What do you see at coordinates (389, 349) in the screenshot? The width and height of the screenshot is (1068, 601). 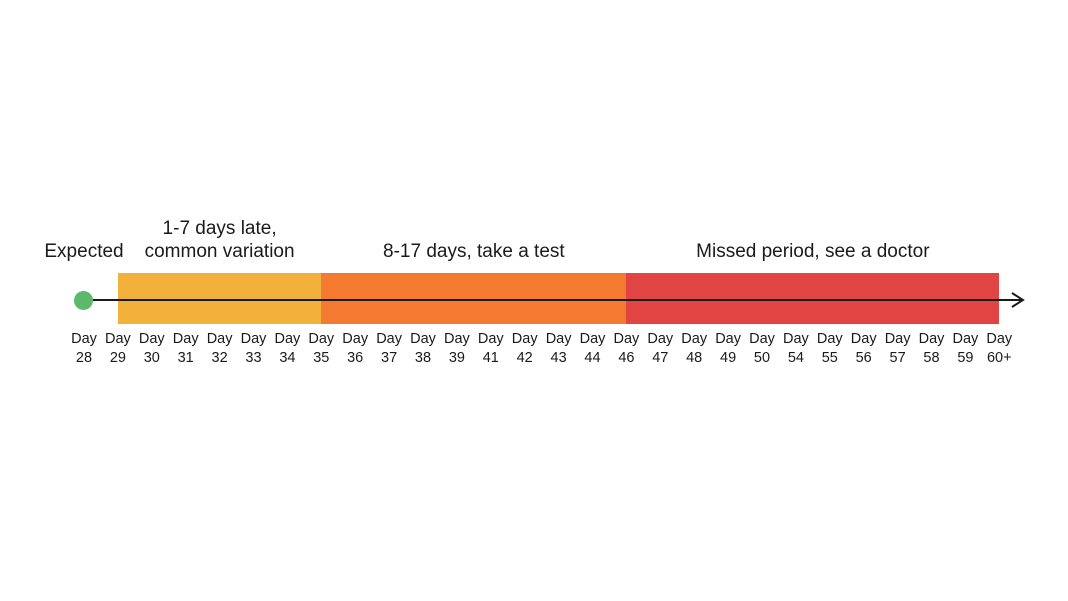 I see `tick-label: Day 37` at bounding box center [389, 349].